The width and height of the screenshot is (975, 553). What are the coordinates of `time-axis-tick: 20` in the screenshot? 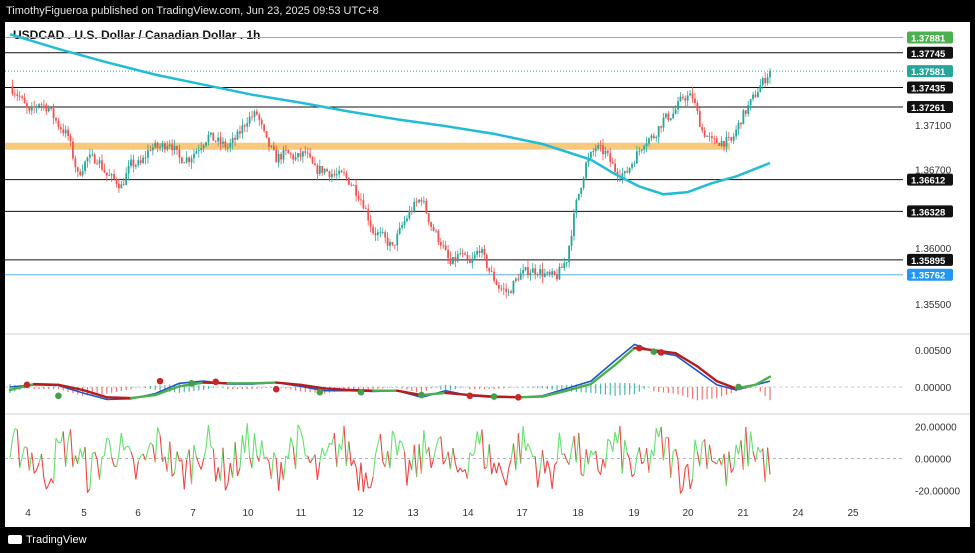 It's located at (688, 513).